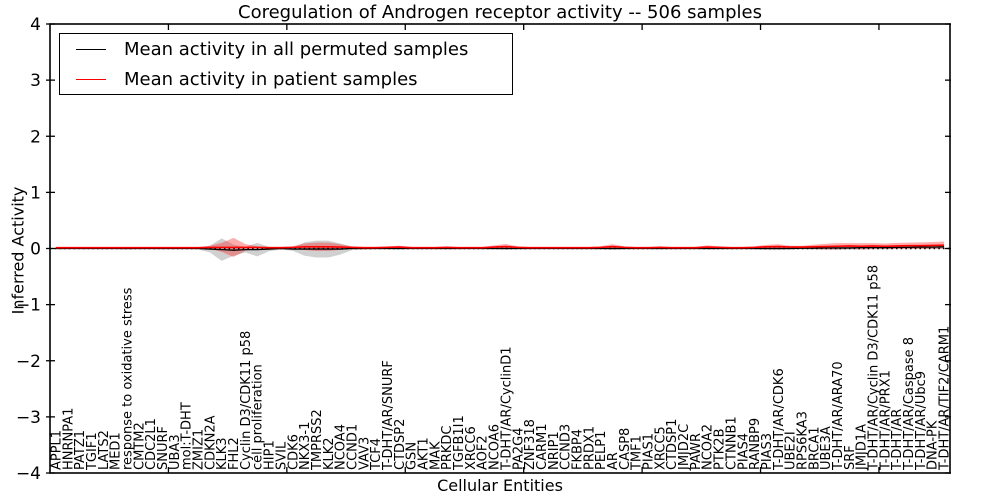 This screenshot has width=1000, height=500. What do you see at coordinates (874, 368) in the screenshot?
I see `x-category-label: T-DHT/AR/Cyclin D3/CDK11 p58` at bounding box center [874, 368].